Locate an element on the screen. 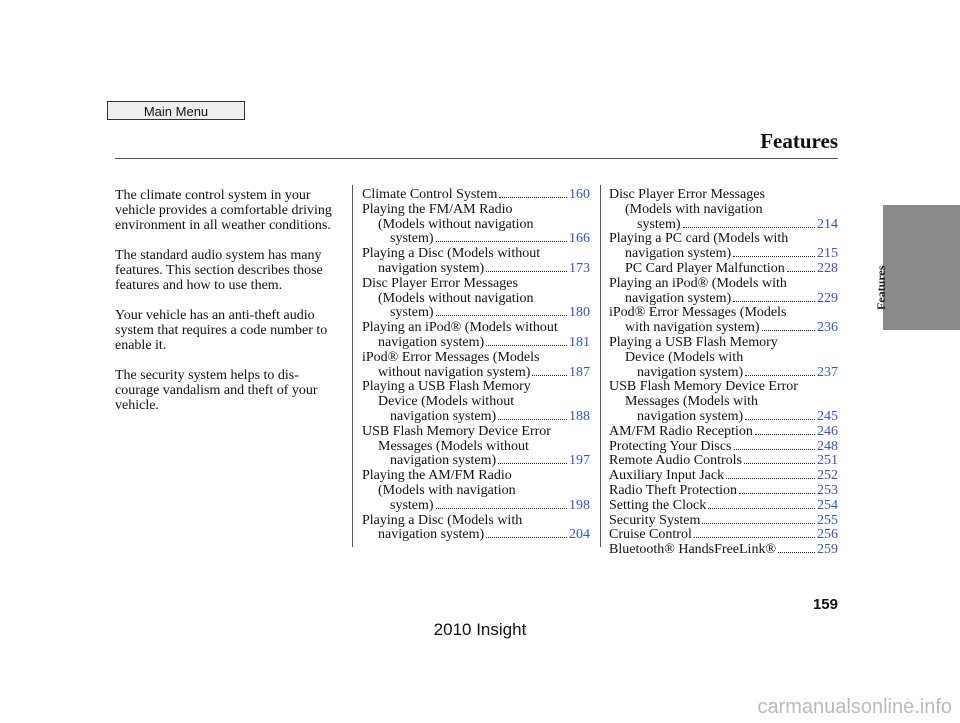 The image size is (960, 723). page-link: 253 is located at coordinates (827, 490).